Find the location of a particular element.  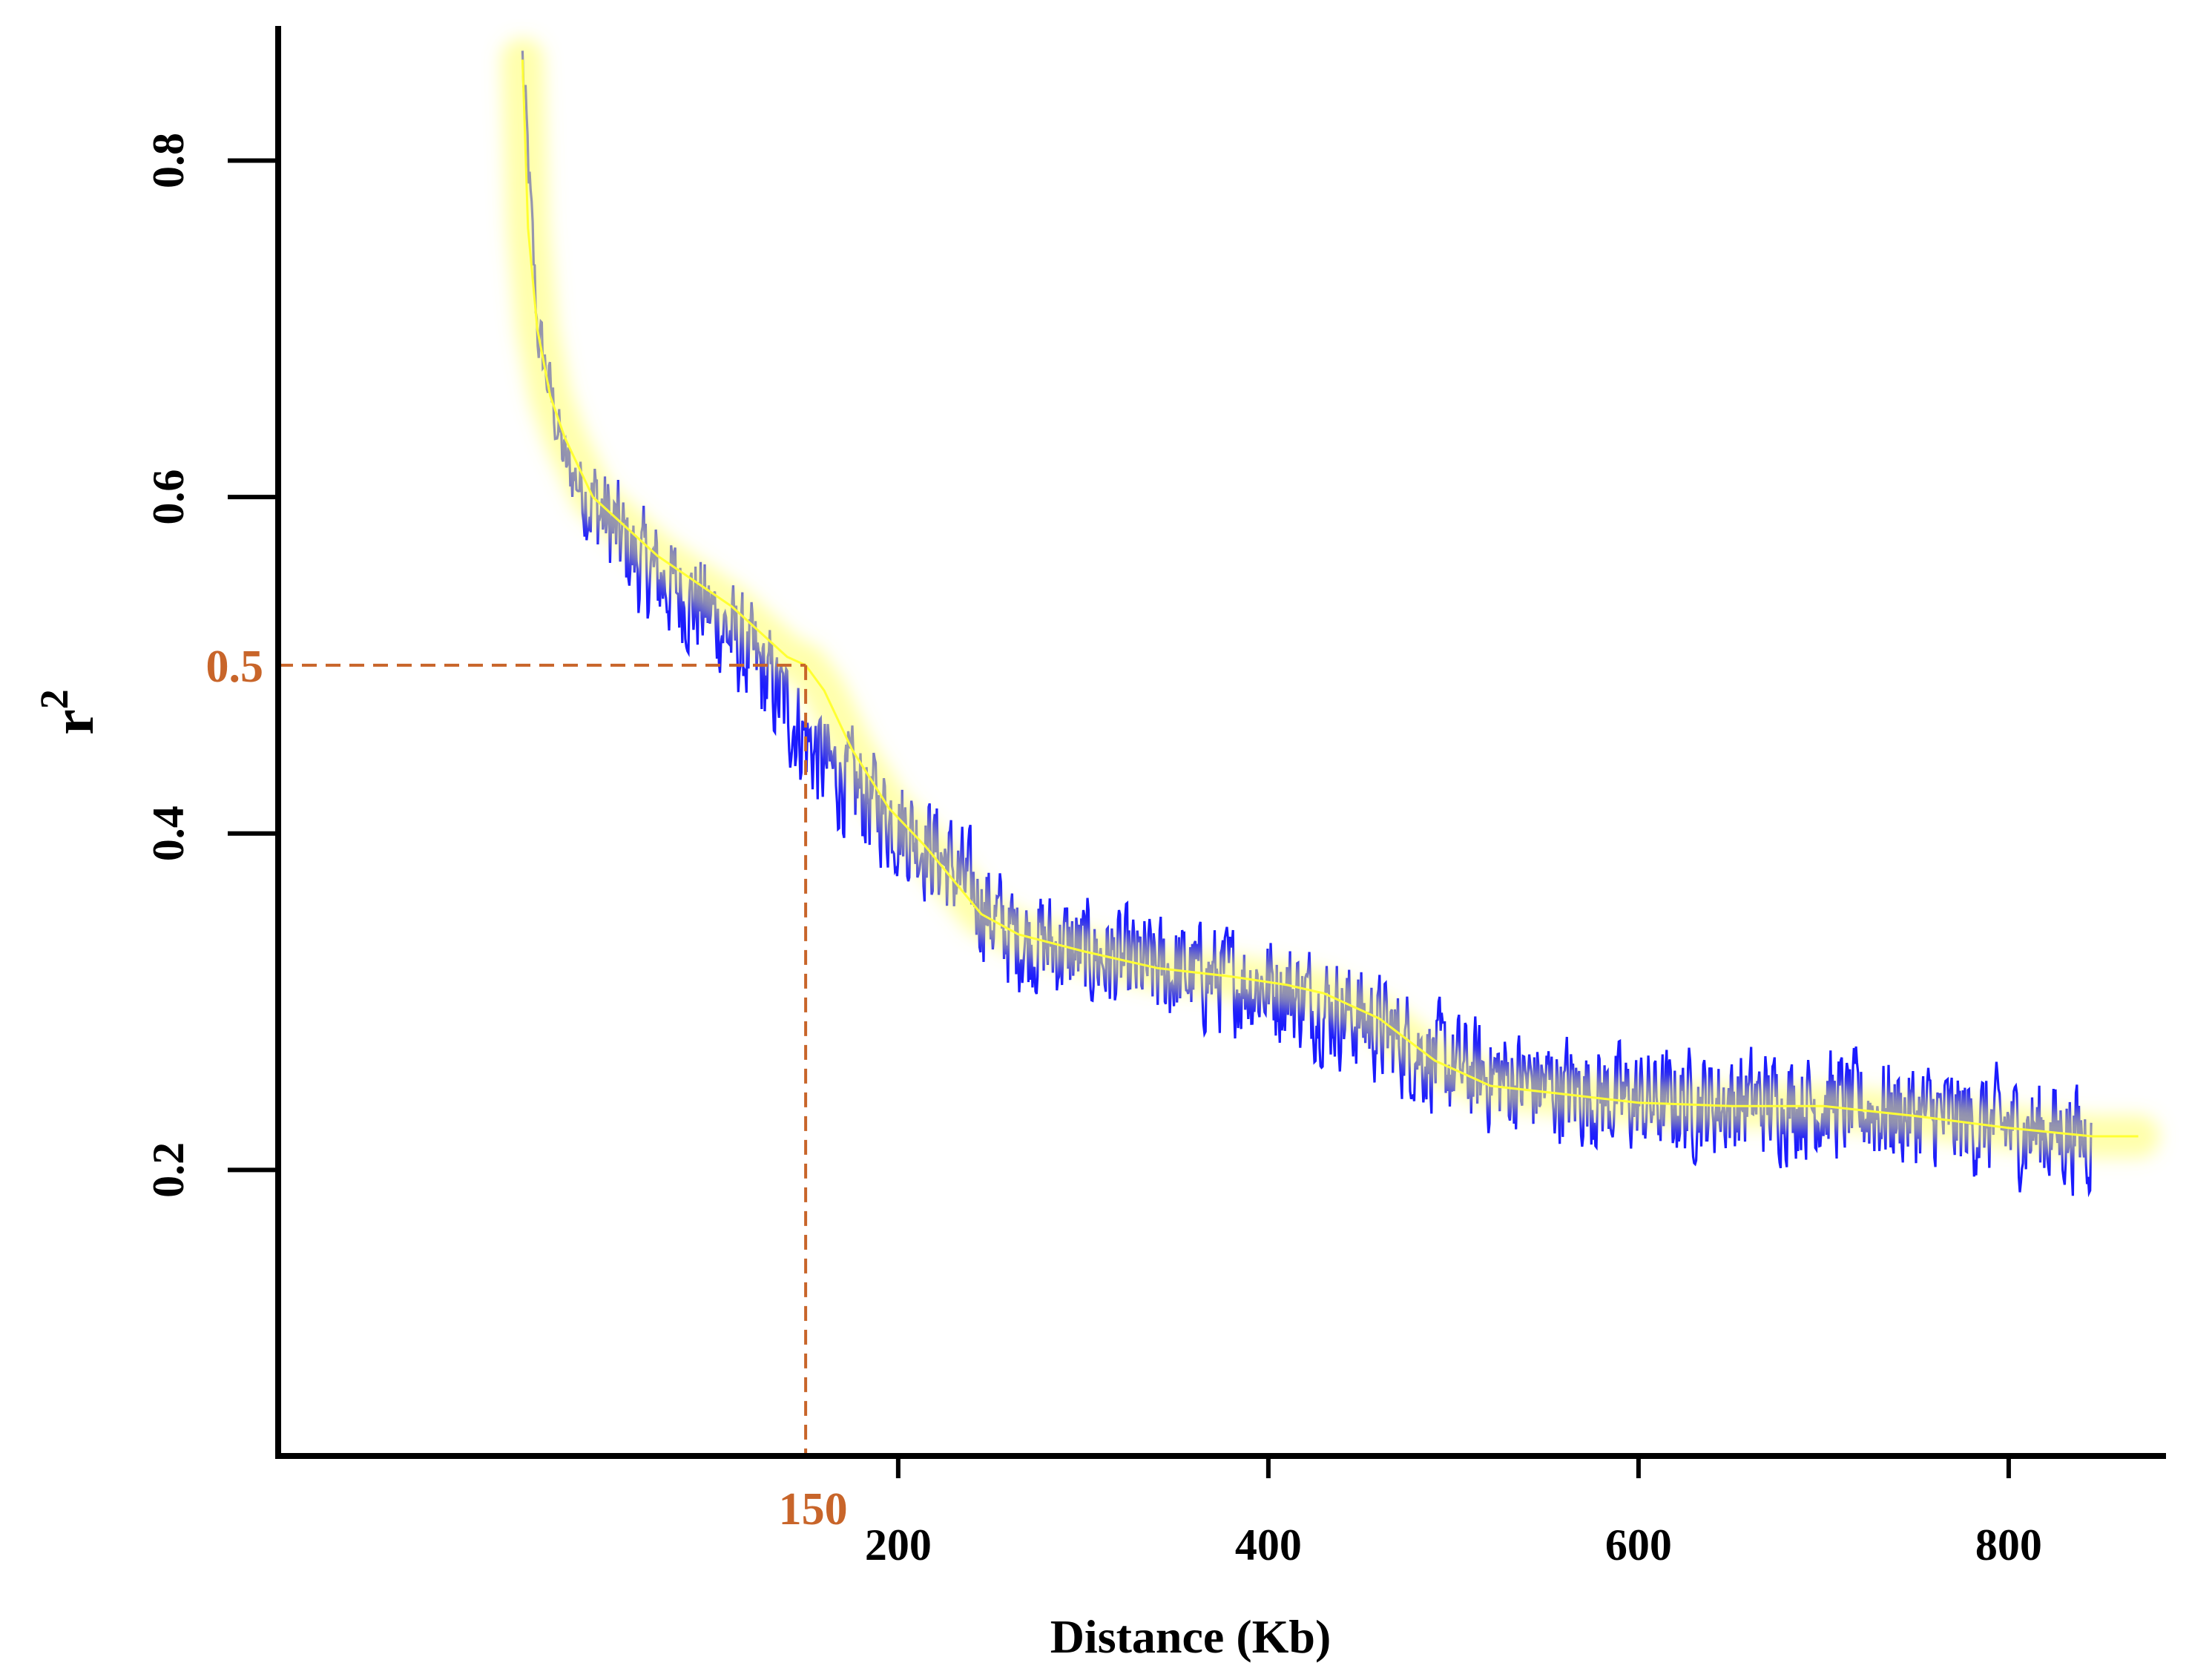

y-tick-label: 0.2 is located at coordinates (168, 1170).